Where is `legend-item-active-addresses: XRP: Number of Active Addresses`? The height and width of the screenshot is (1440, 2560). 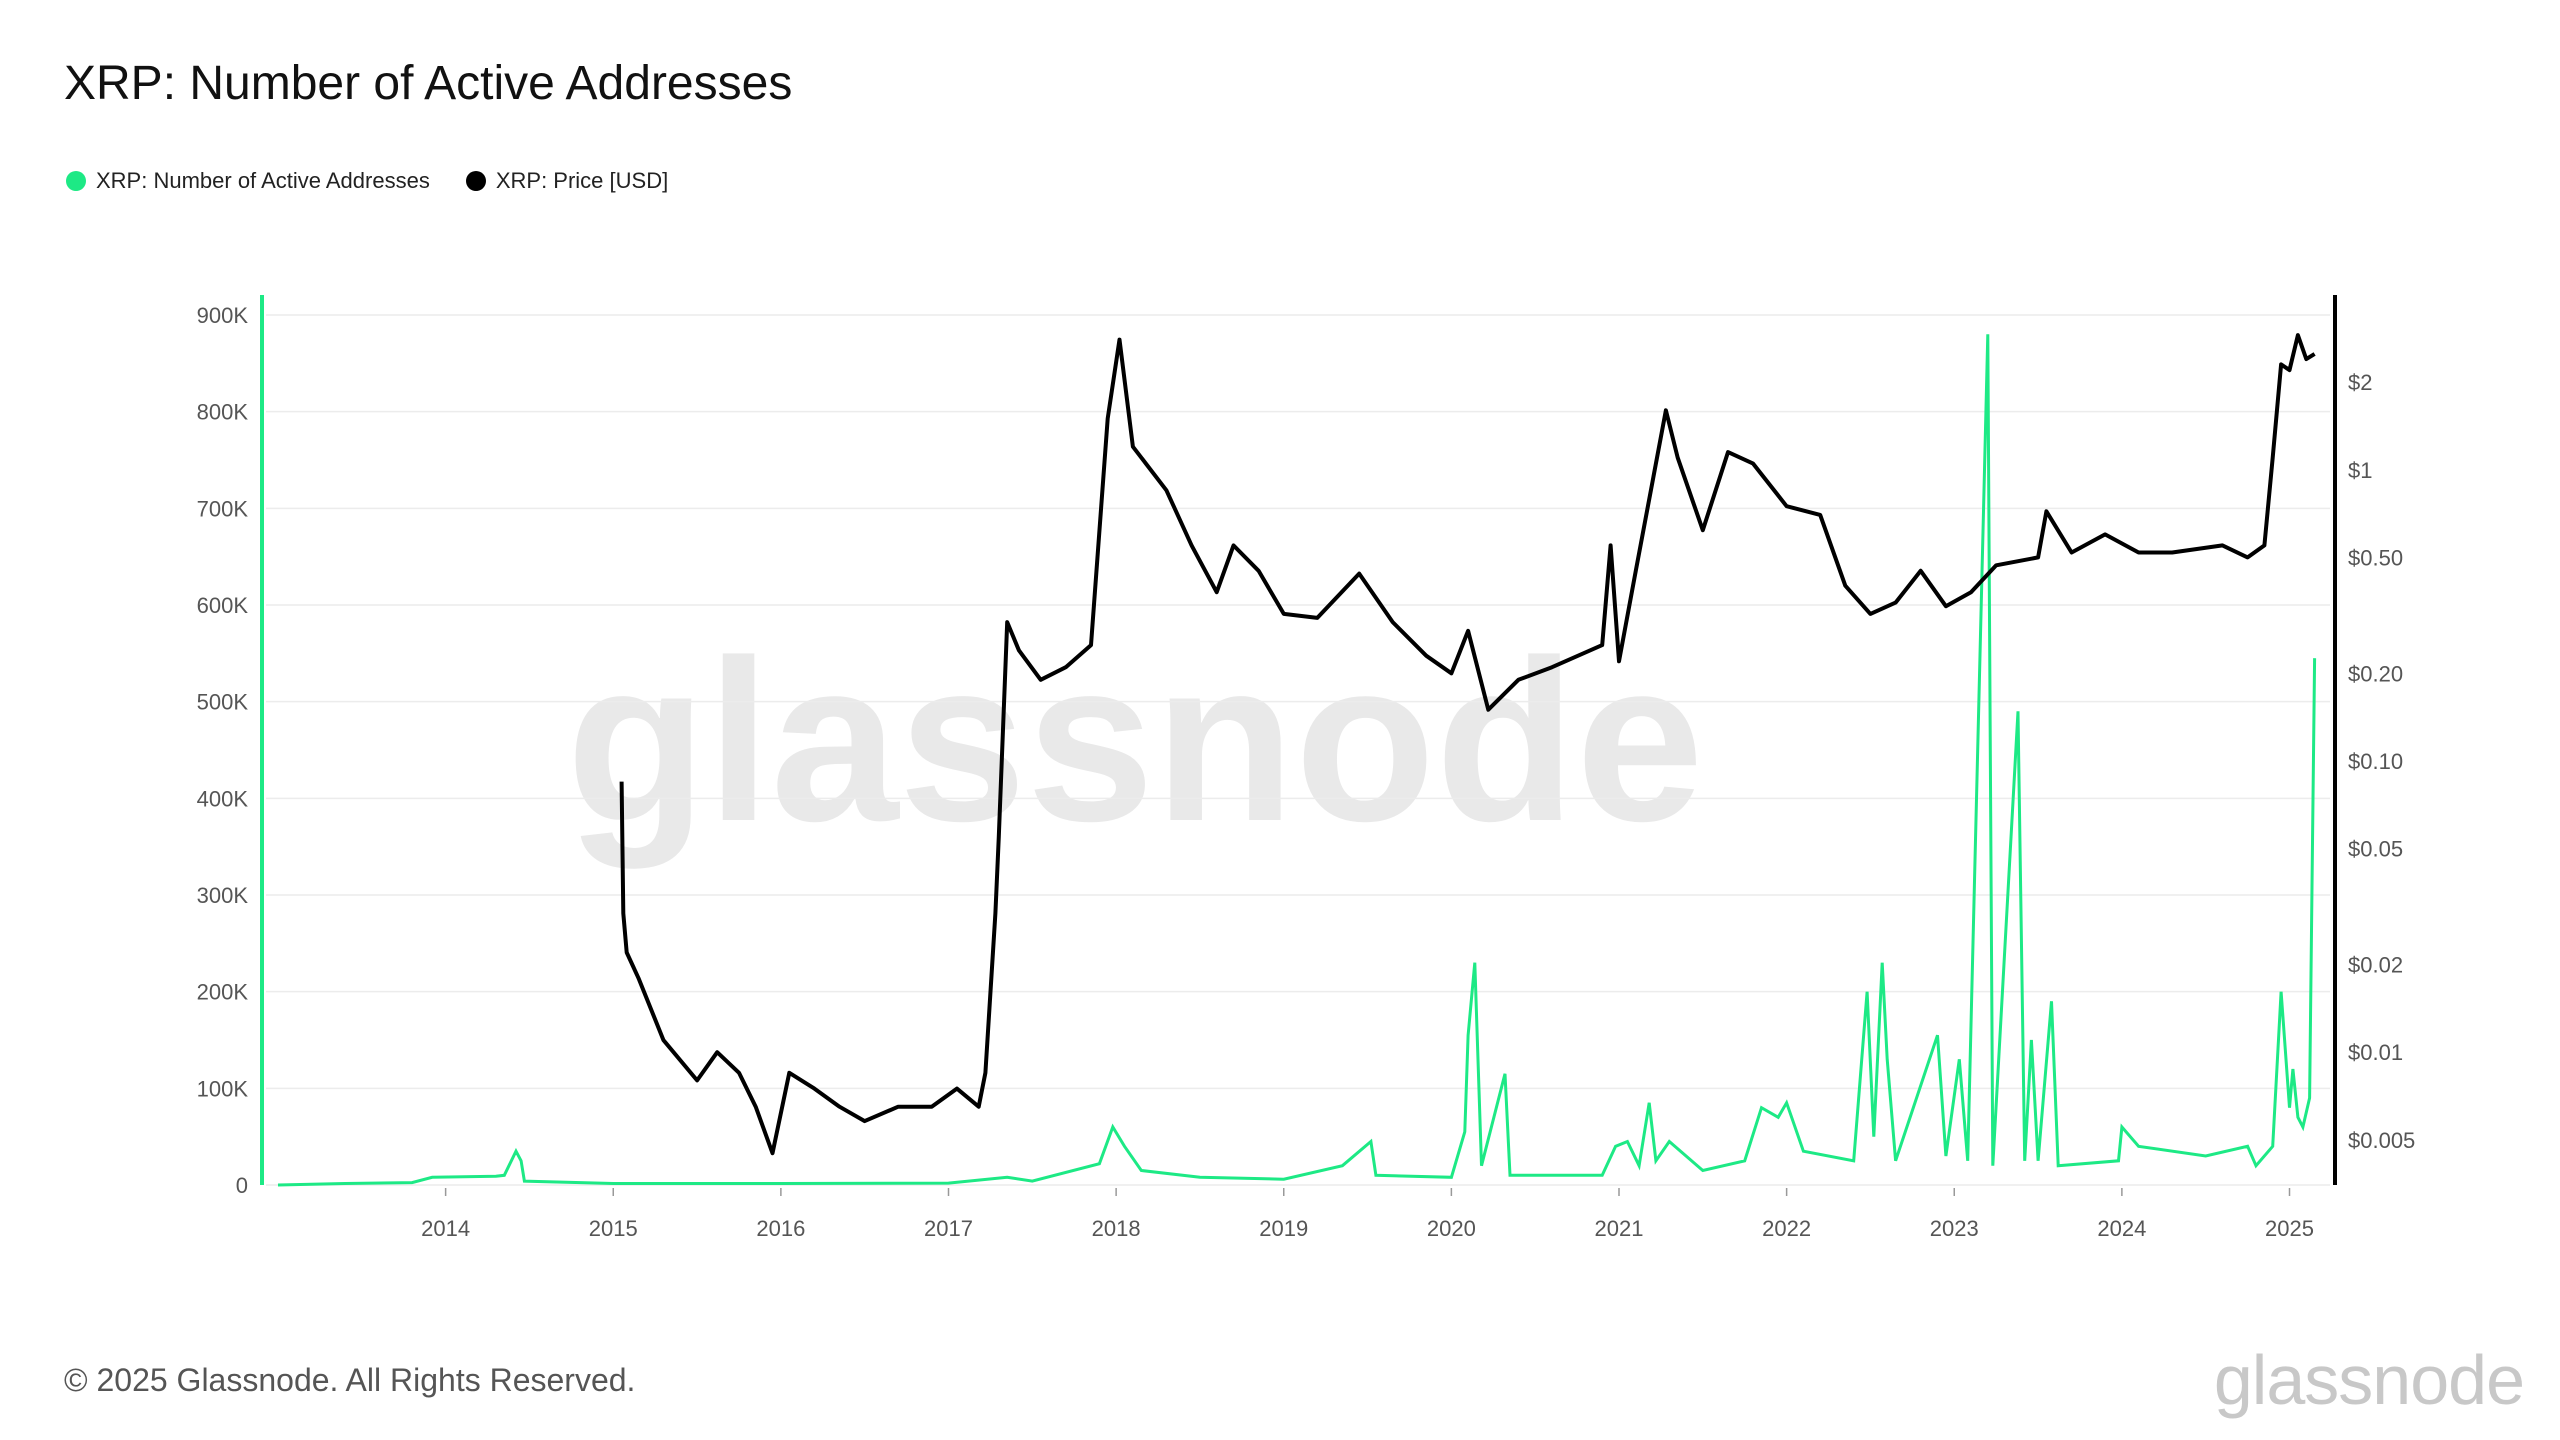
legend-item-active-addresses: XRP: Number of Active Addresses is located at coordinates (248, 181).